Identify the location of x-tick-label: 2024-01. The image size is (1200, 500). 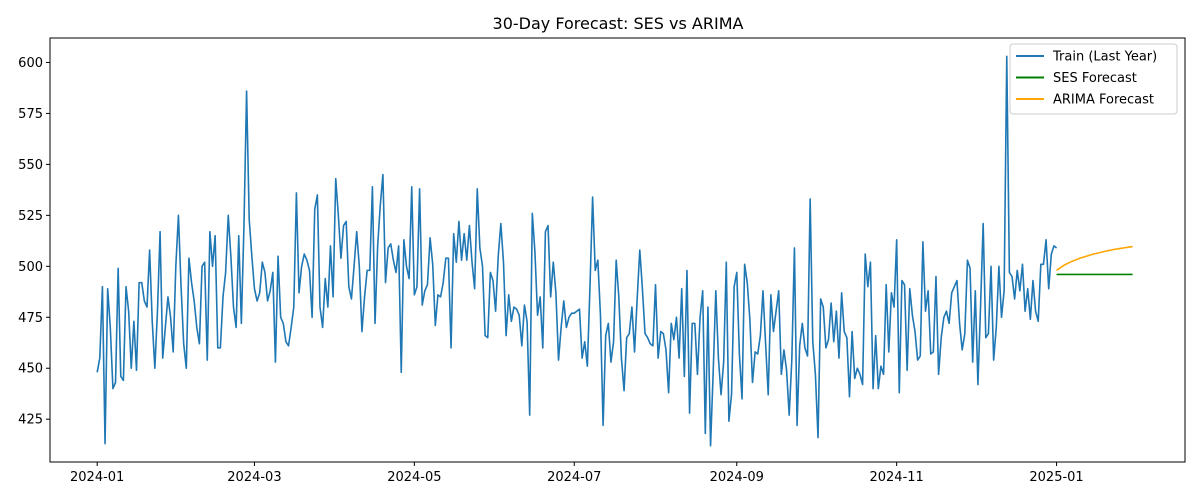
(97, 477).